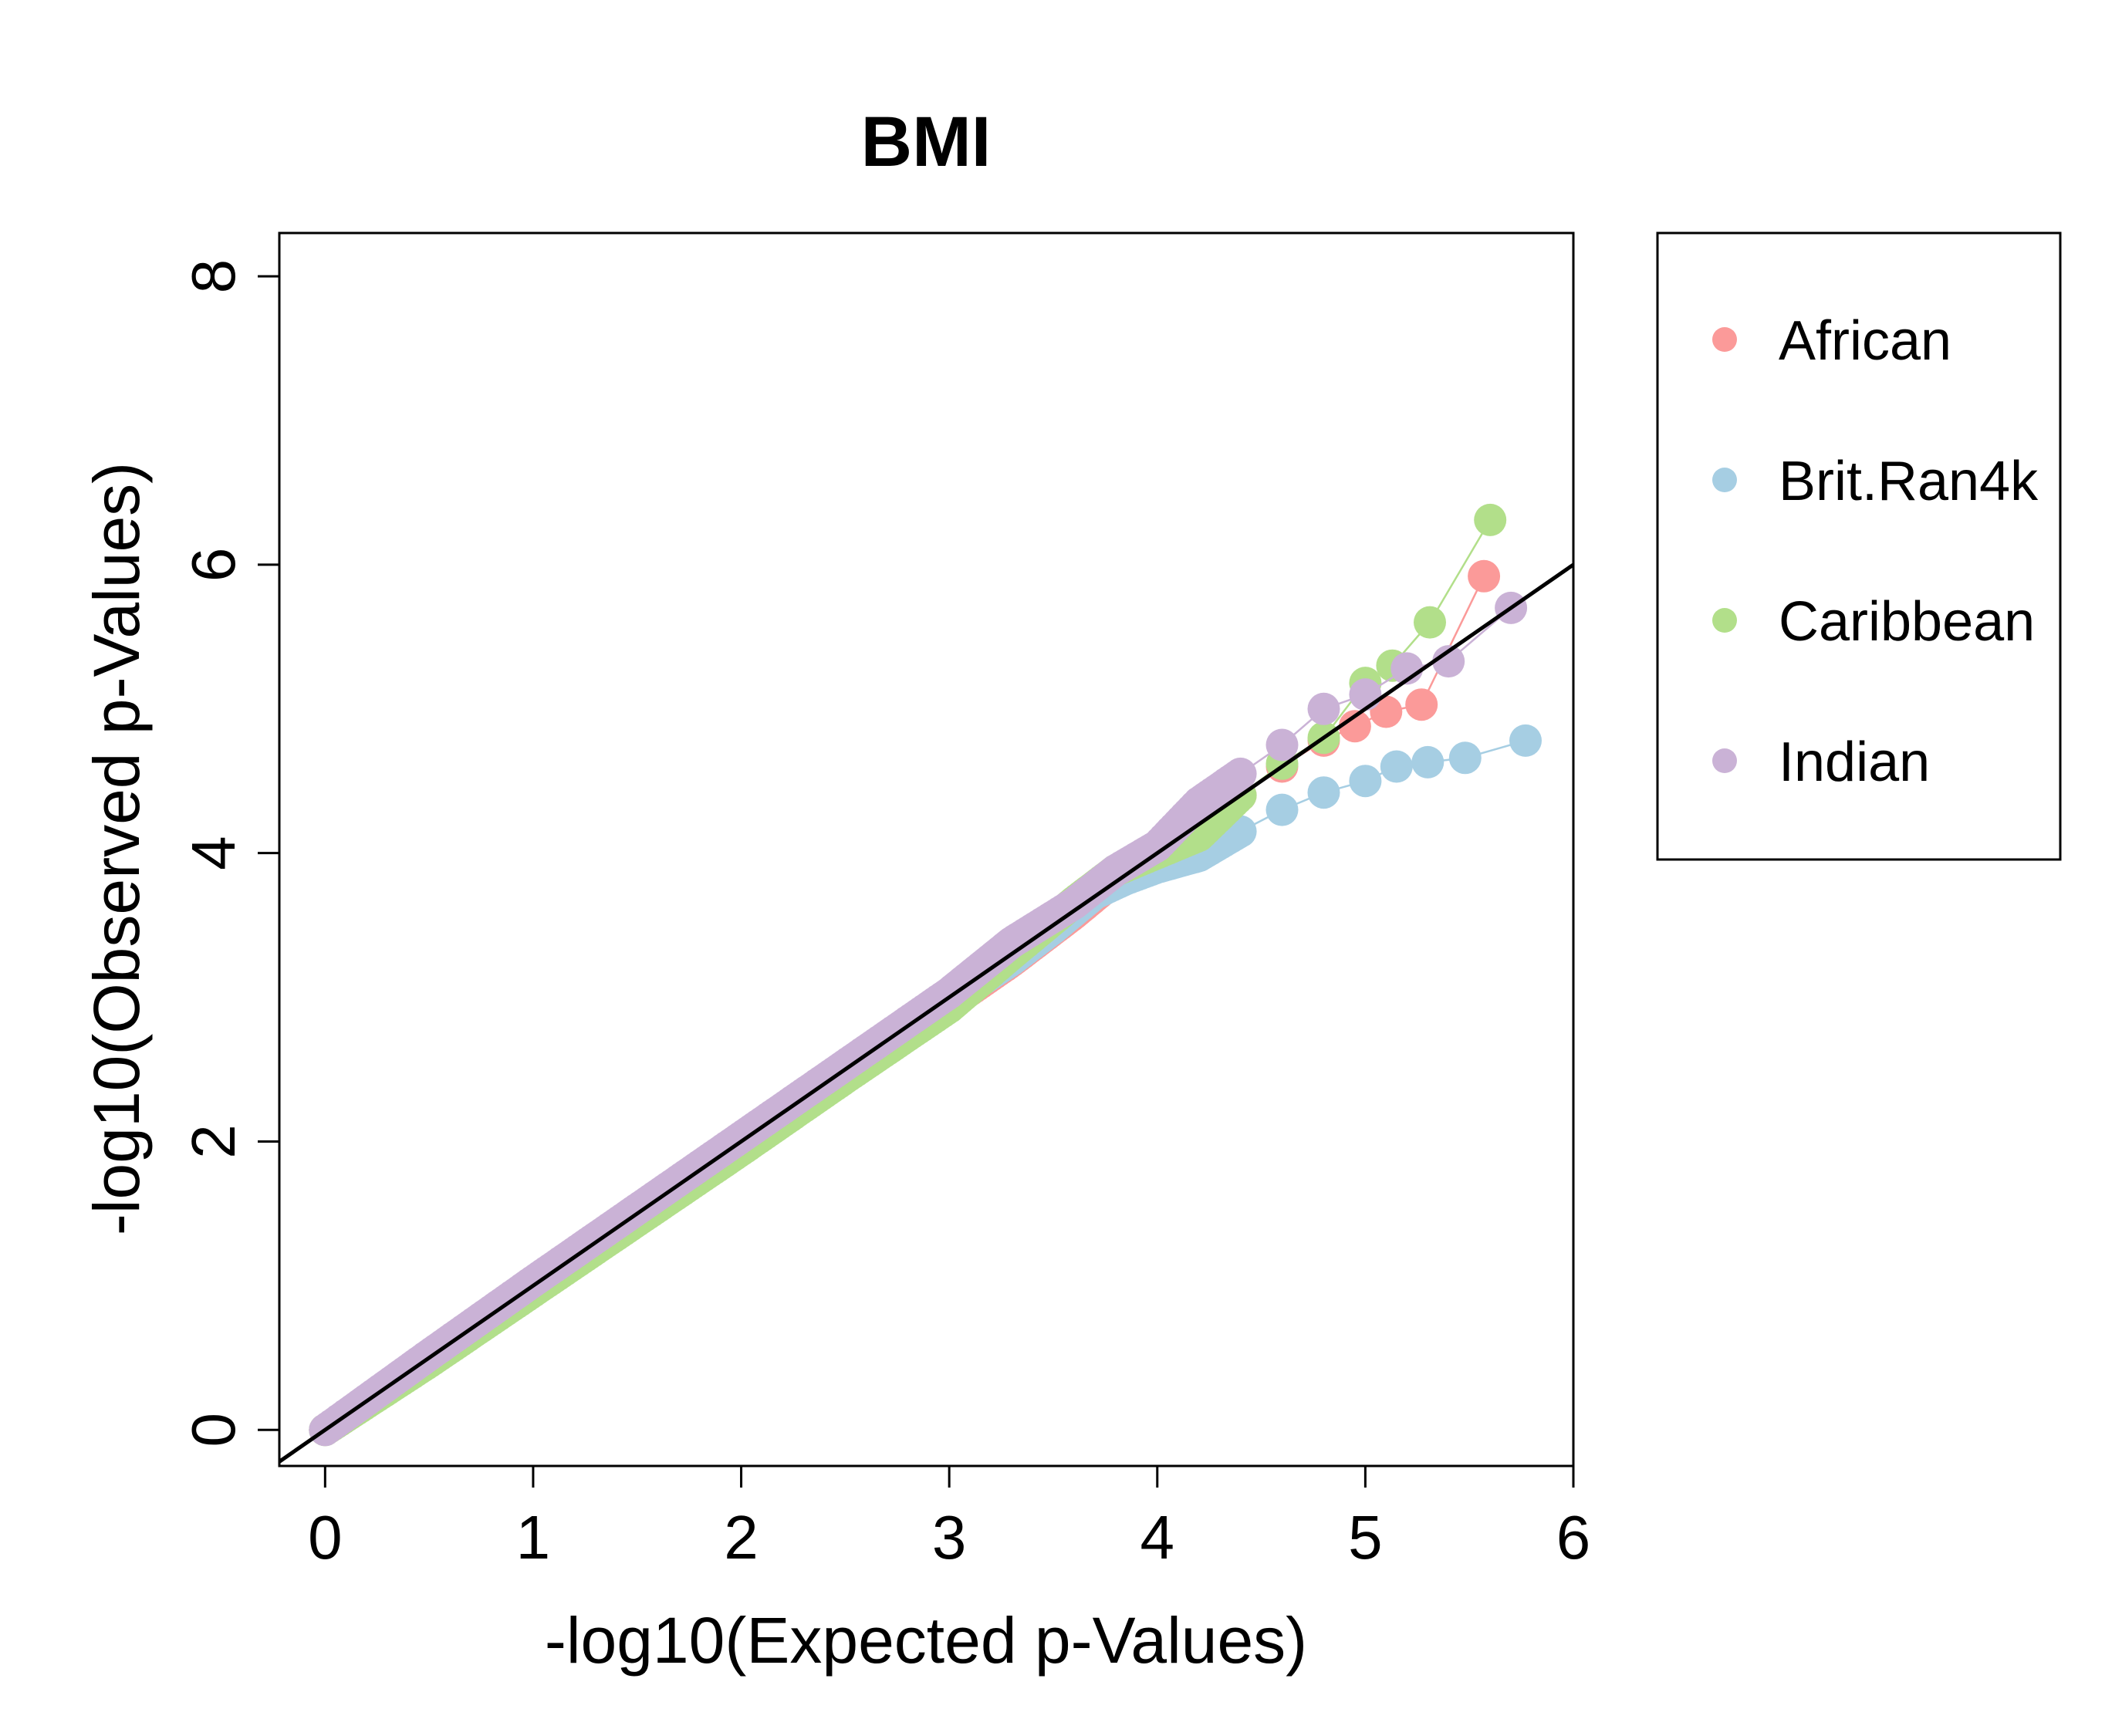 The image size is (2122, 1736). I want to click on chart-title: BMI, so click(927, 142).